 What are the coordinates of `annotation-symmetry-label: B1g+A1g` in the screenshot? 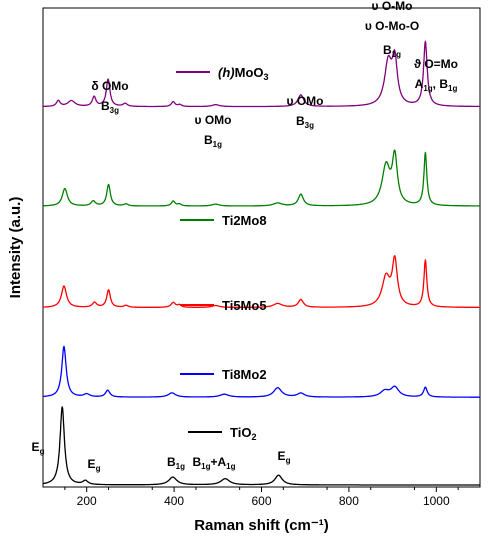 It's located at (213, 463).